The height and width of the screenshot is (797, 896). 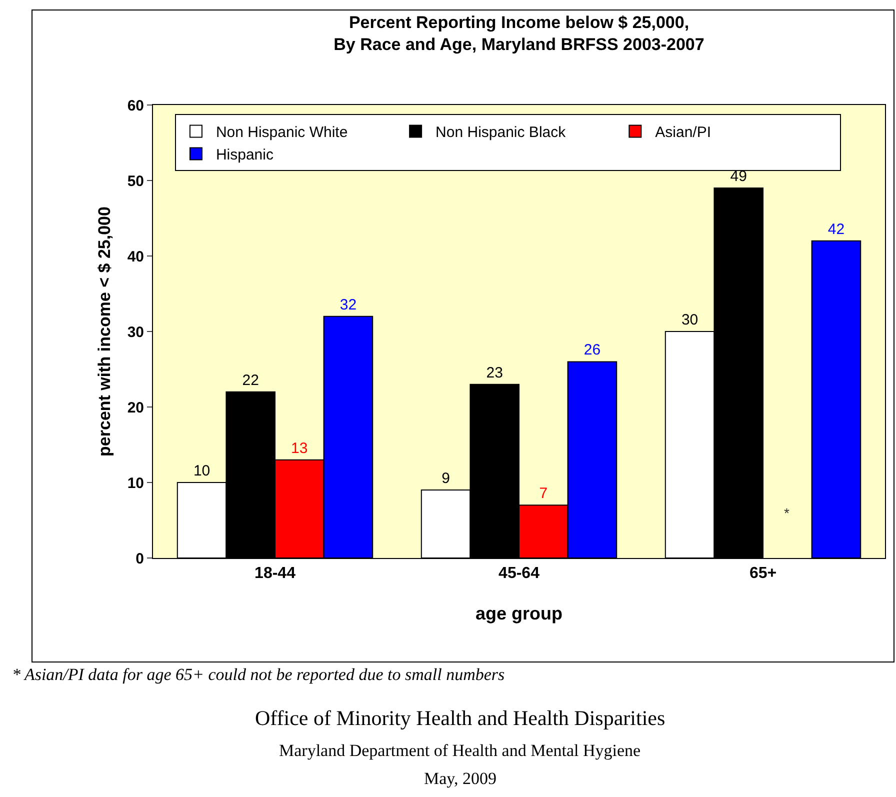 What do you see at coordinates (519, 33) in the screenshot?
I see `chart-title: Percent Reporting Income below $ 25,000, By Race and Age, Maryland BRFSS 2003-2007` at bounding box center [519, 33].